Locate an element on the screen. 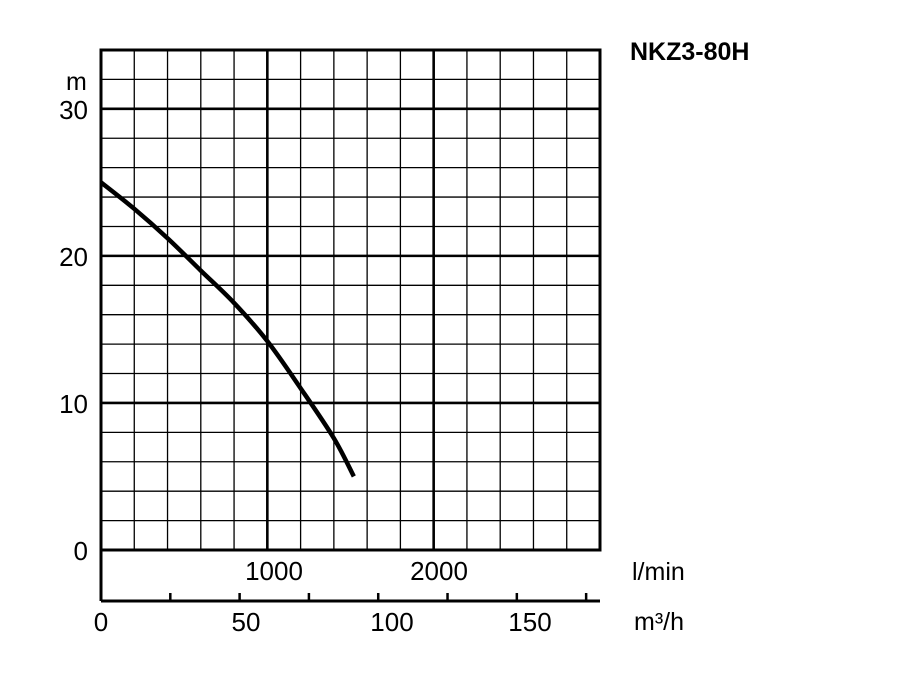 The height and width of the screenshot is (700, 900). pump-curve is located at coordinates (227, 329).